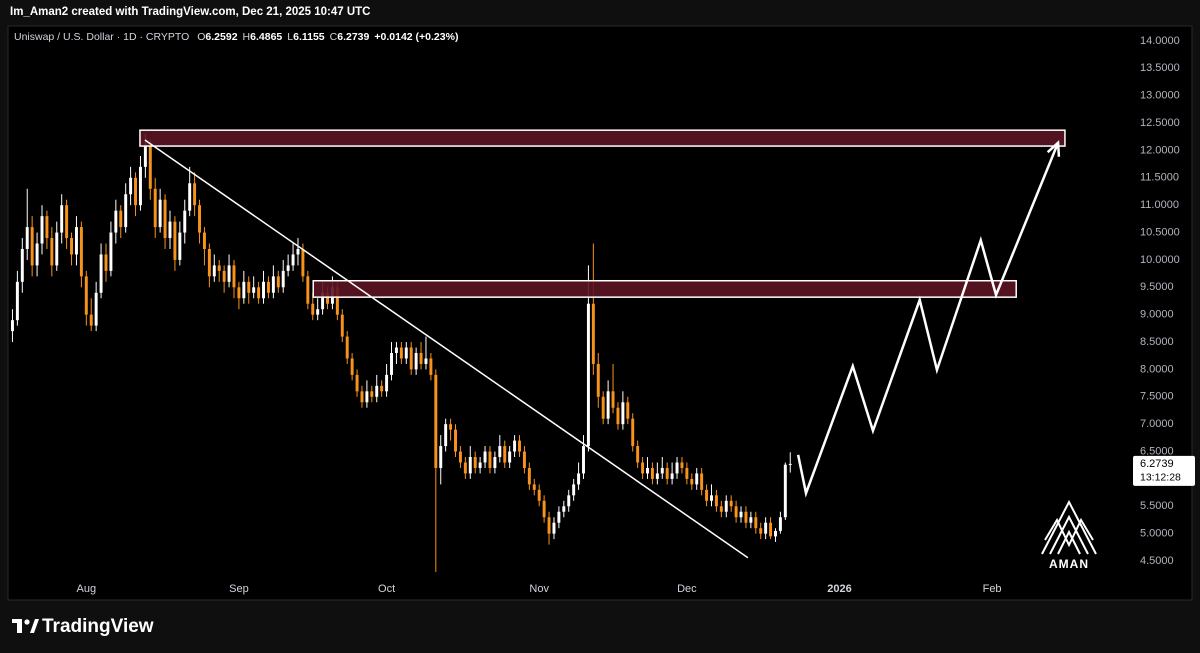 The image size is (1200, 653). Describe the element at coordinates (221, 37) in the screenshot. I see `ohlc-value: 6.2592` at that location.